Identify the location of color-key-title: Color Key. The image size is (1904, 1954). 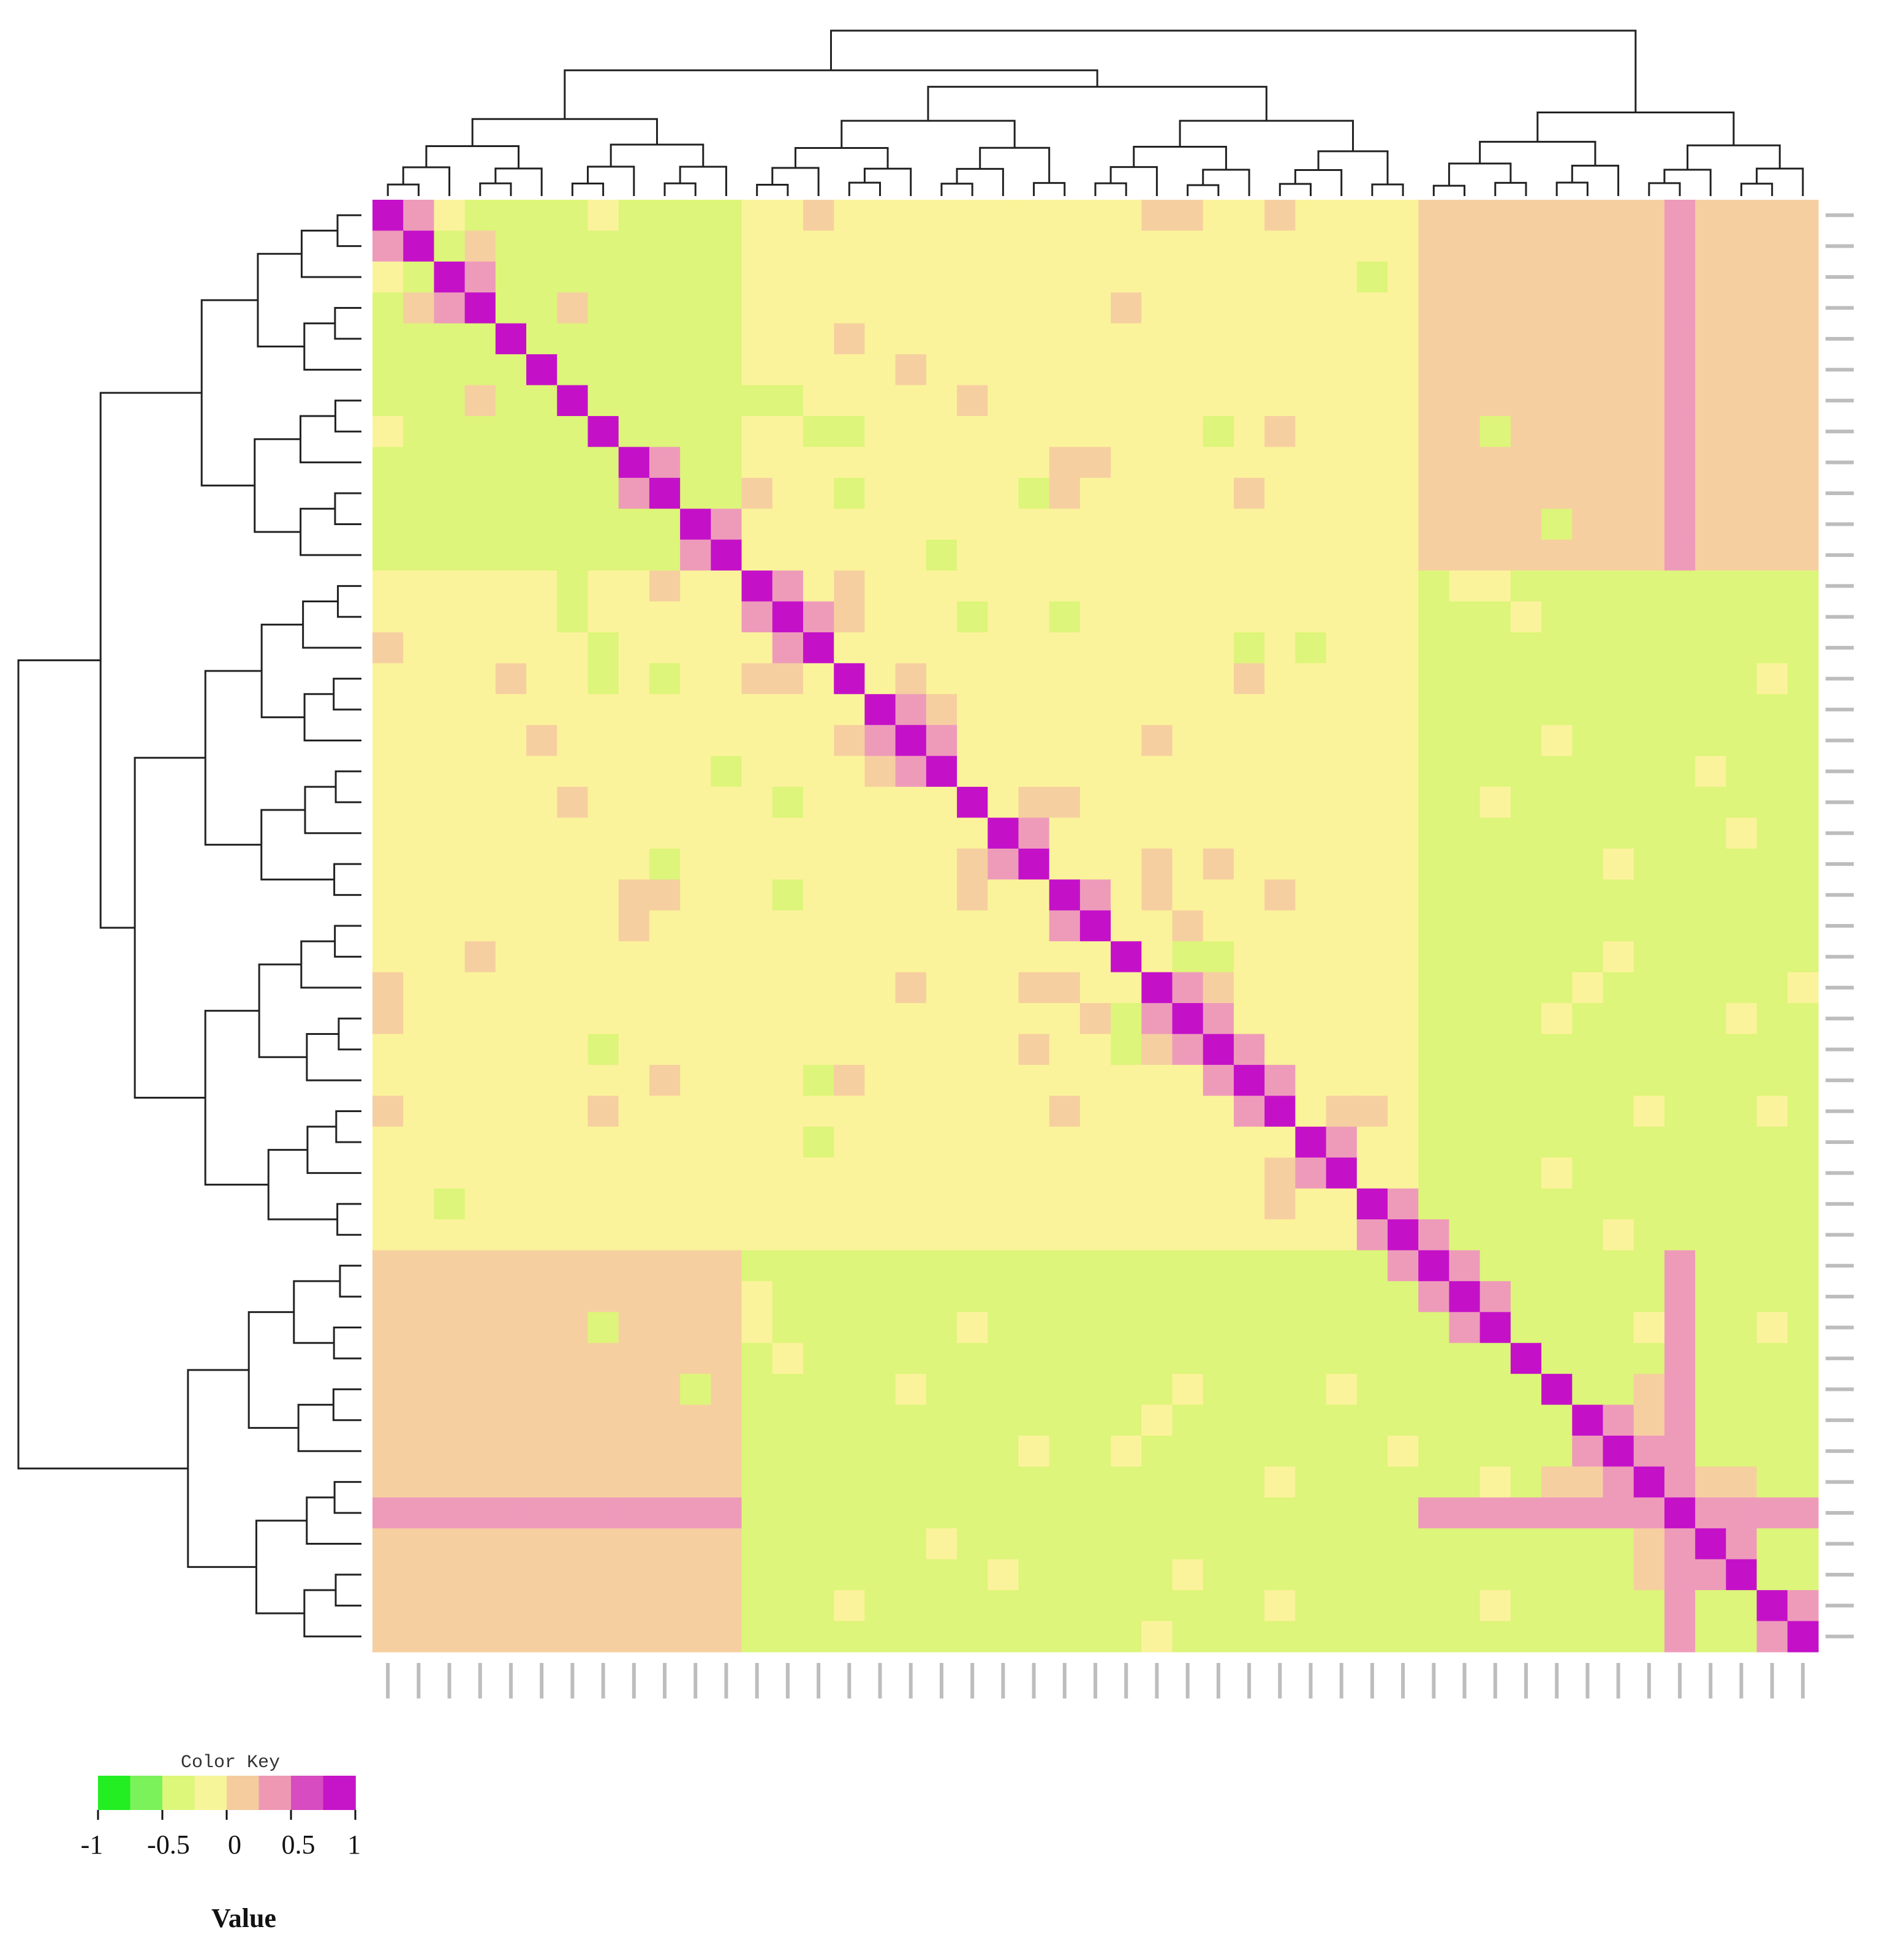
(231, 1763).